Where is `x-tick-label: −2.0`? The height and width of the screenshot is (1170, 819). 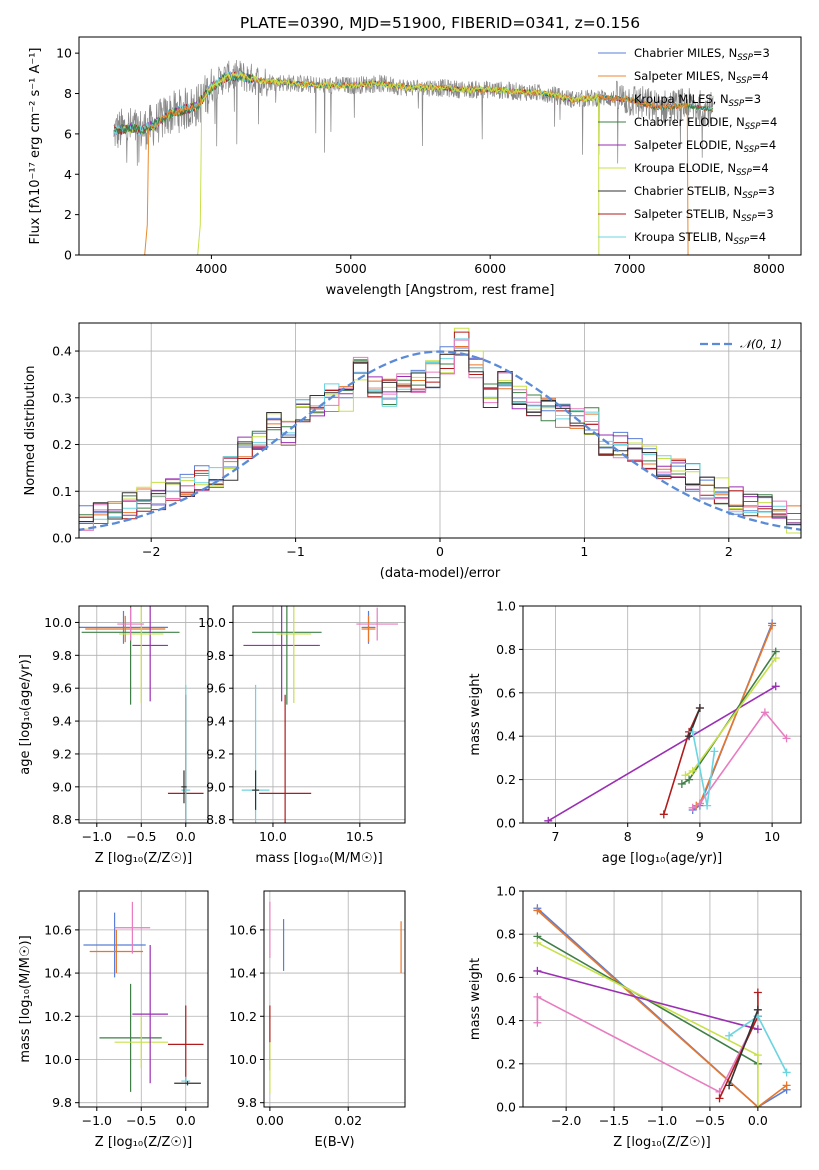 x-tick-label: −2.0 is located at coordinates (566, 1120).